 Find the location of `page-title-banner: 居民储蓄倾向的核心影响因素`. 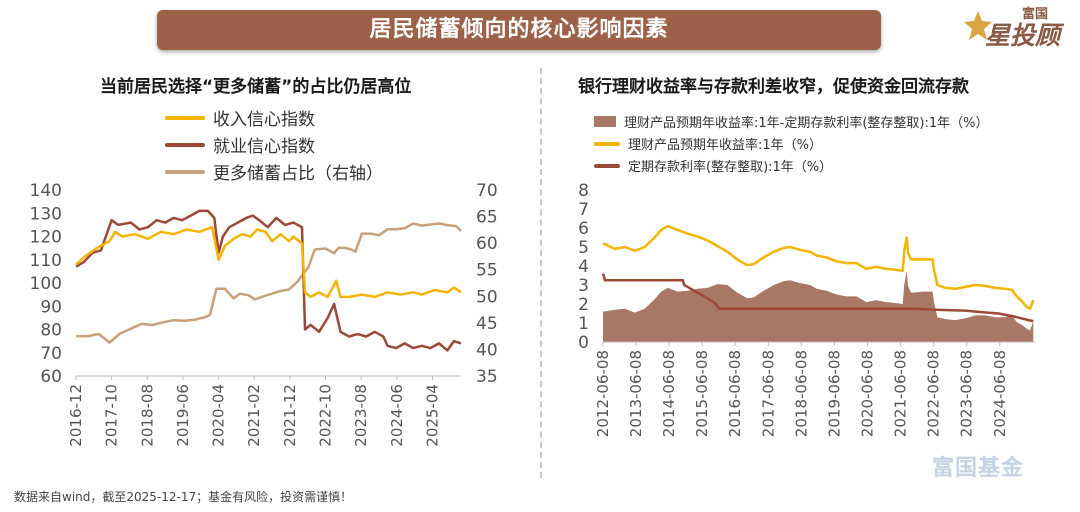

page-title-banner: 居民储蓄倾向的核心影响因素 is located at coordinates (519, 30).